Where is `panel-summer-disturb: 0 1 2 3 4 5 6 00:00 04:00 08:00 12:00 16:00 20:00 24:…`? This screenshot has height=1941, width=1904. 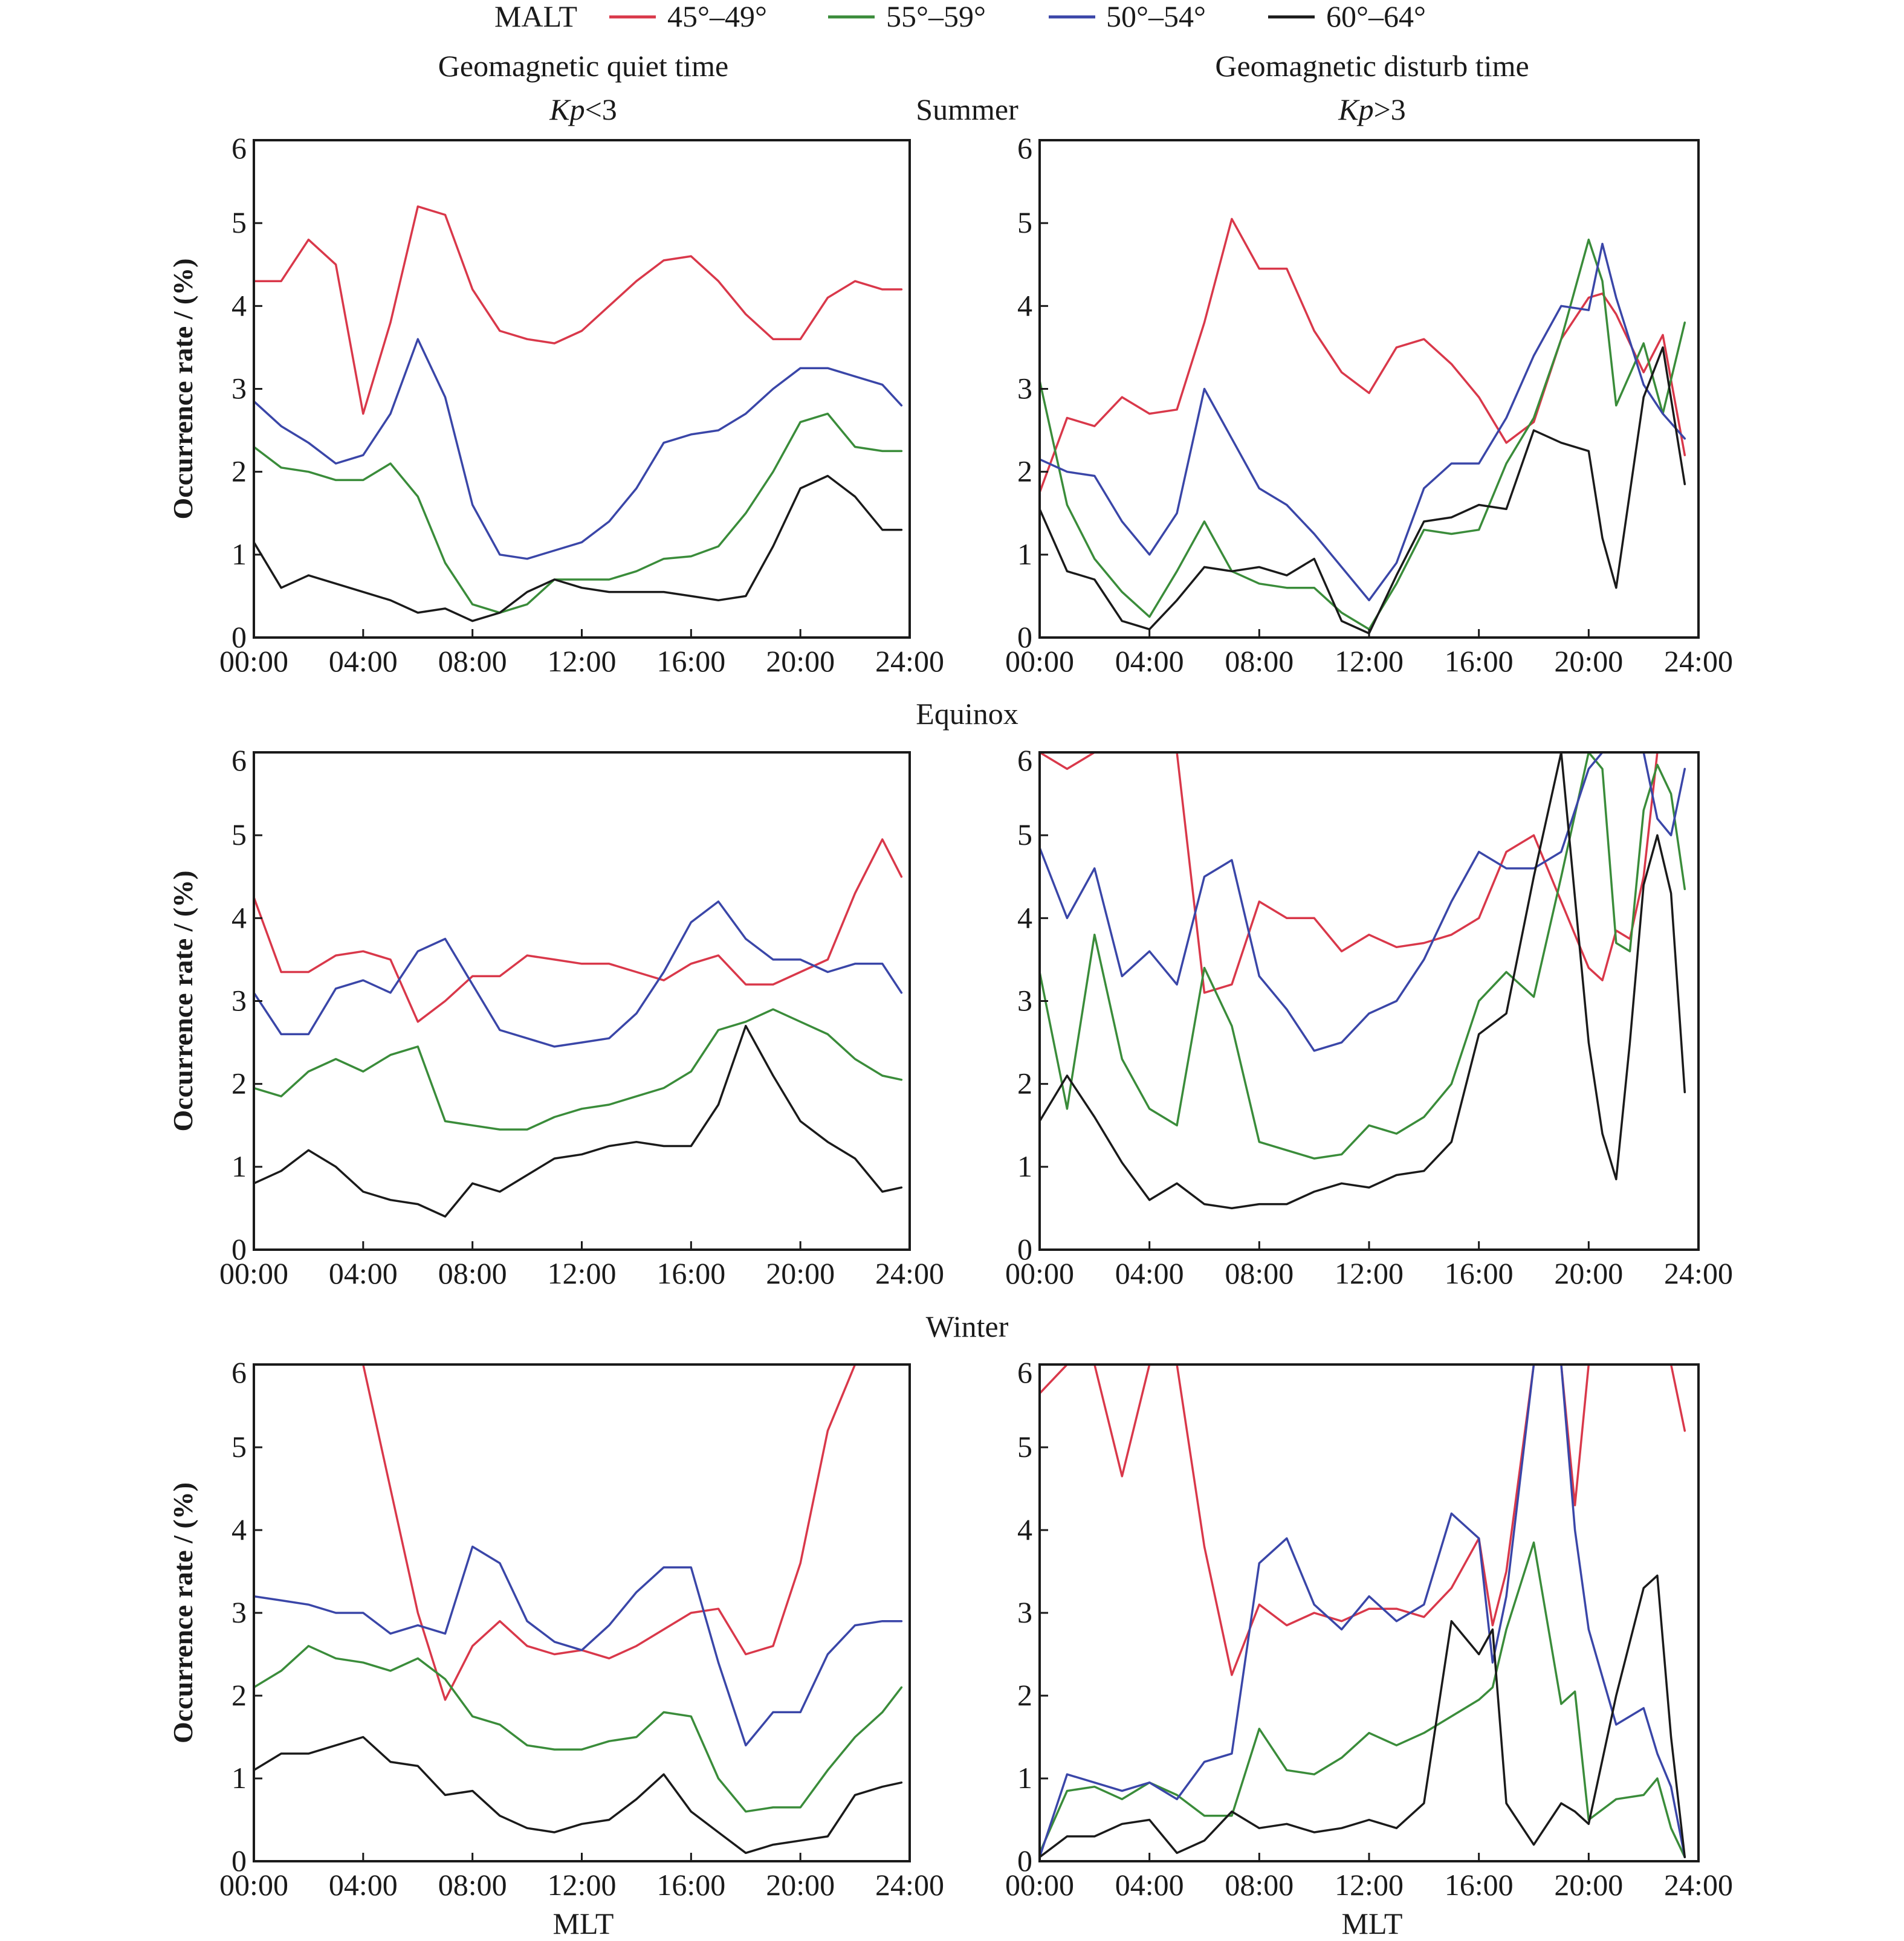
panel-summer-disturb: 0 1 2 3 4 5 6 00:00 04:00 08:00 12:00 16:00 20:00 24:… is located at coordinates (1369, 404).